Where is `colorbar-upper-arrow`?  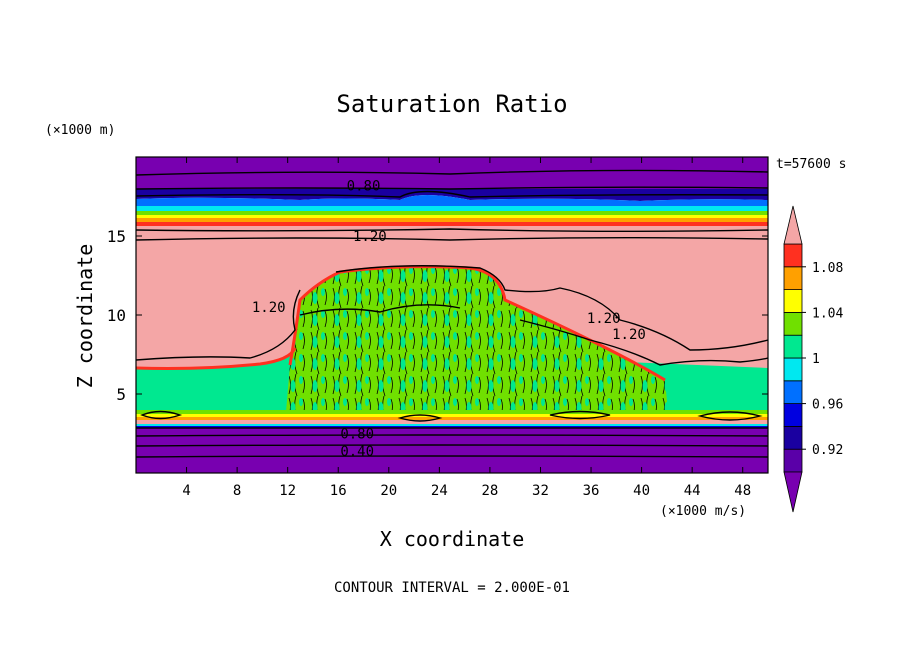
colorbar-upper-arrow is located at coordinates (793, 225).